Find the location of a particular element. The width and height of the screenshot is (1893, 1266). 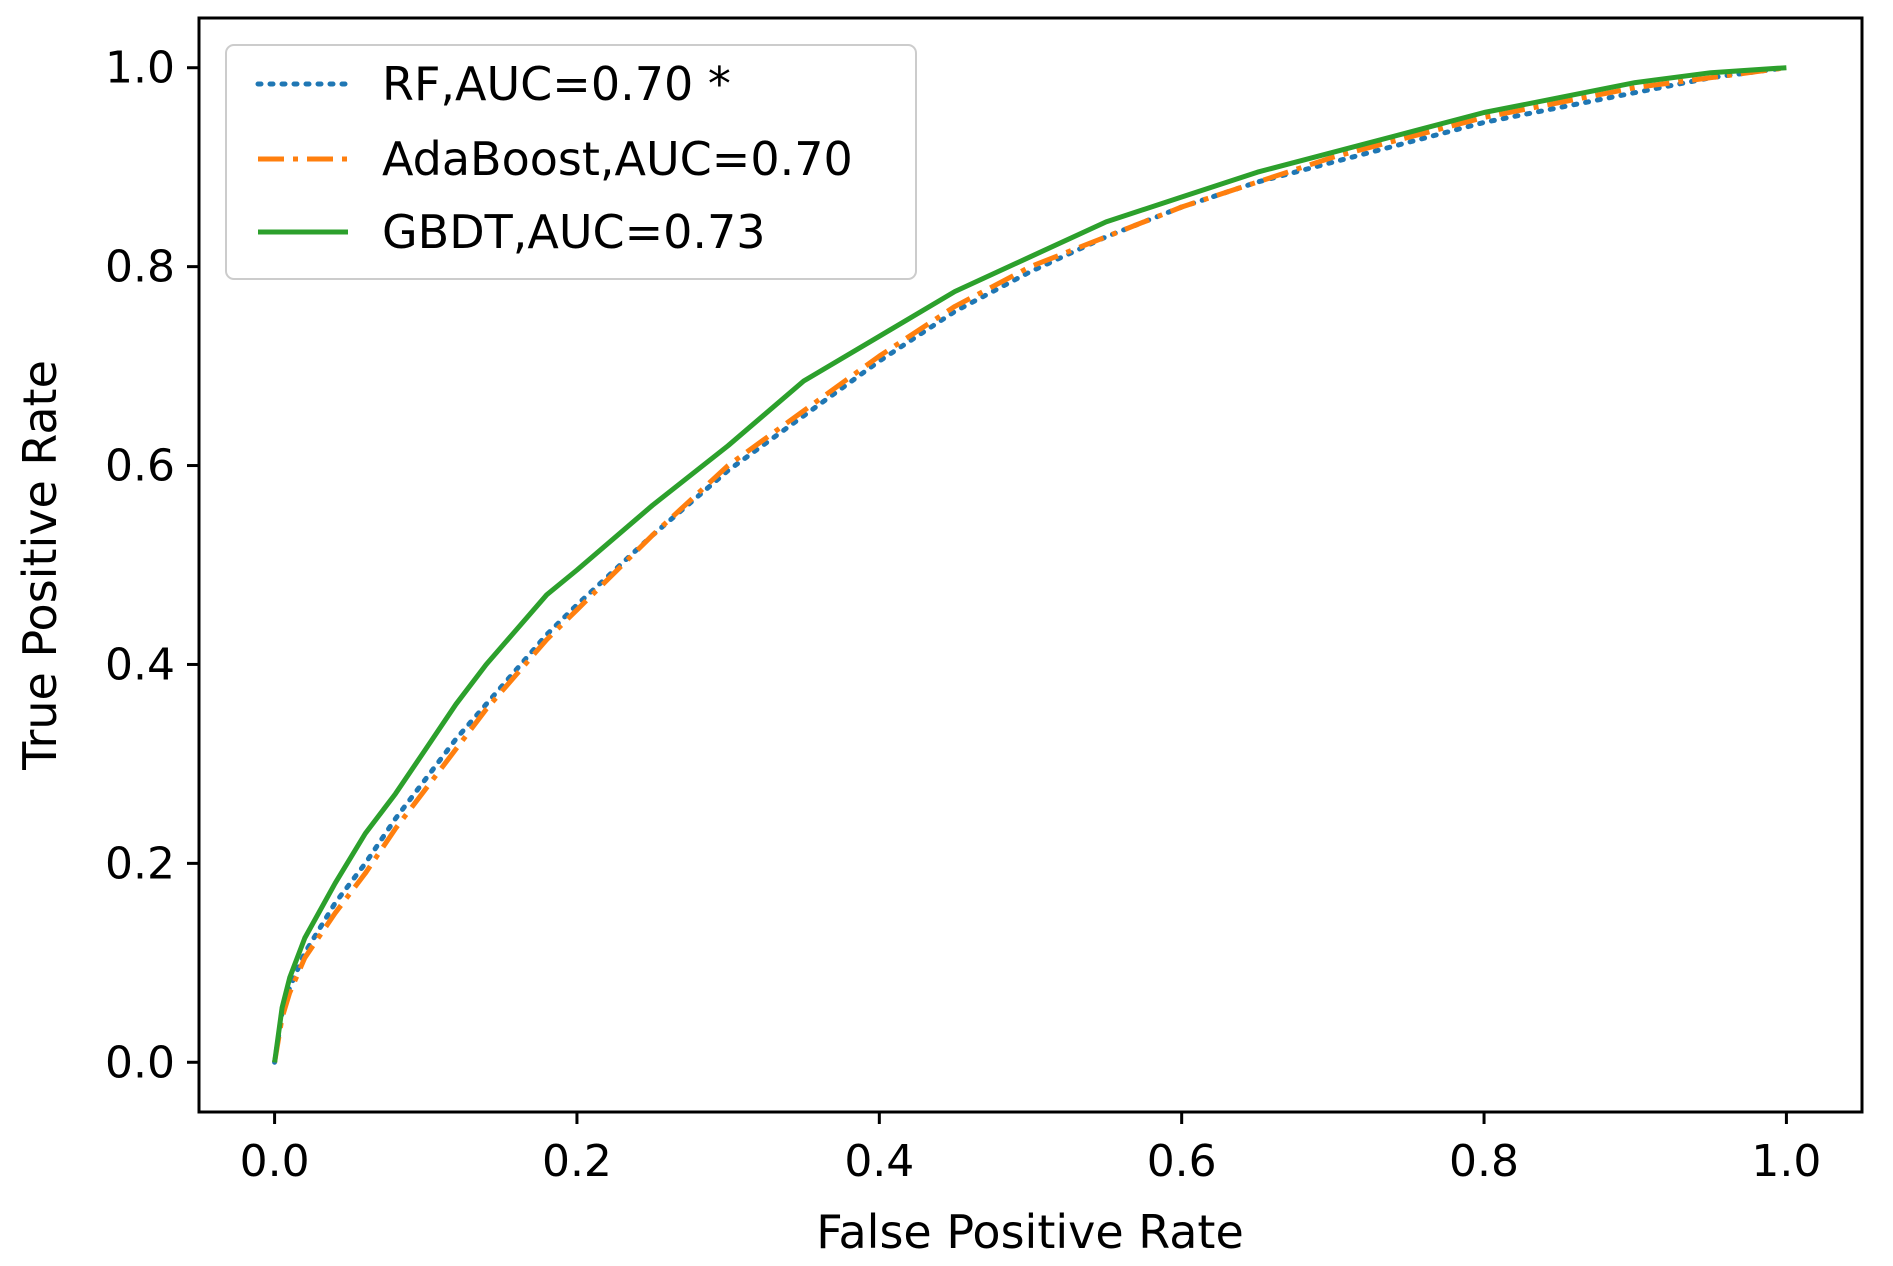

y-tick-label: 0.4 is located at coordinates (140, 664).